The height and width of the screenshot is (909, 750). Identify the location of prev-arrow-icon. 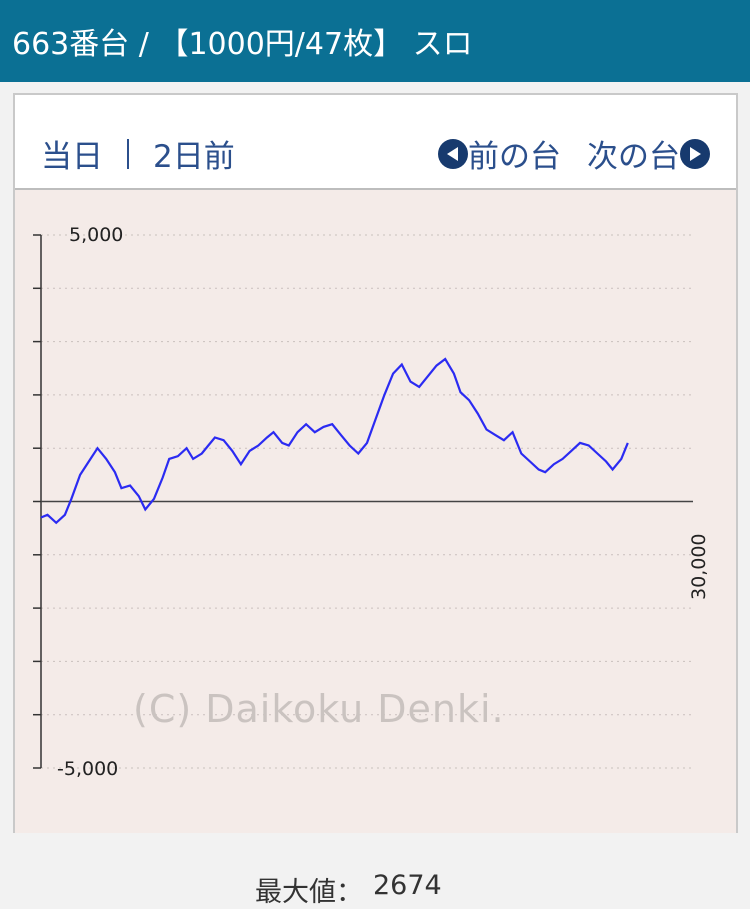
(453, 153).